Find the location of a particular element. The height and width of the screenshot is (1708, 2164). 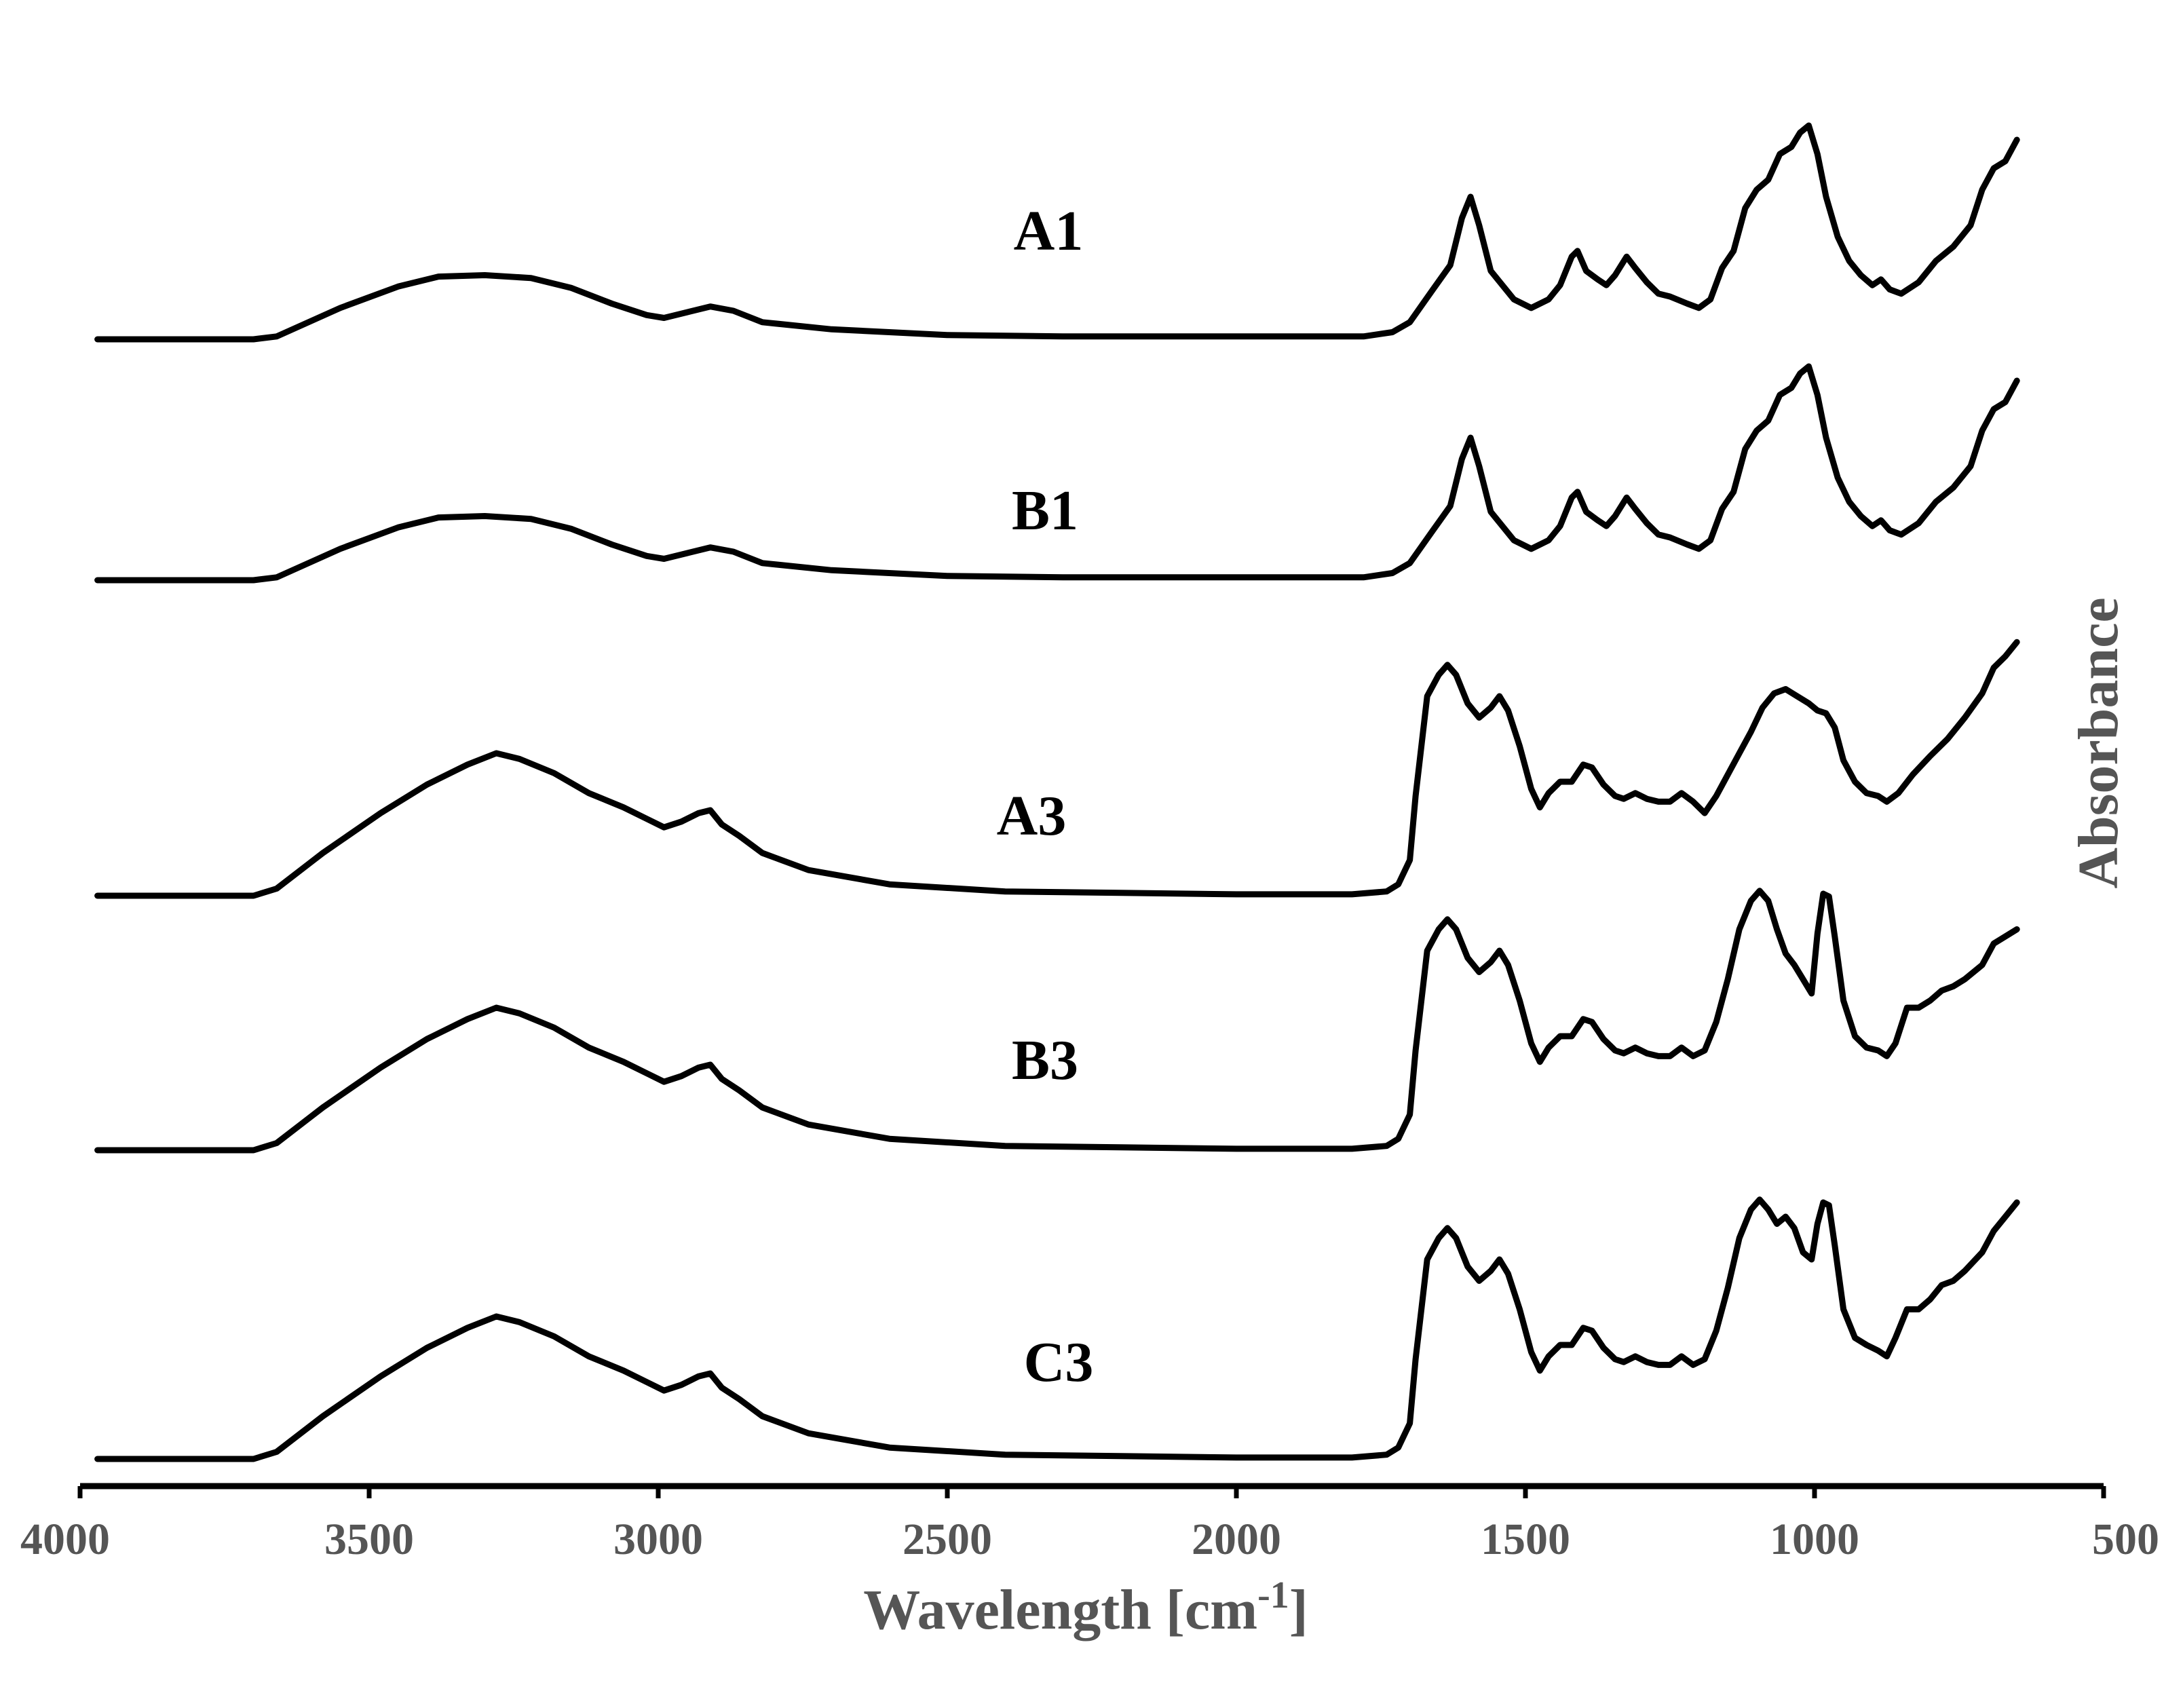

spectrum-line-c3 is located at coordinates (1057, 1329).